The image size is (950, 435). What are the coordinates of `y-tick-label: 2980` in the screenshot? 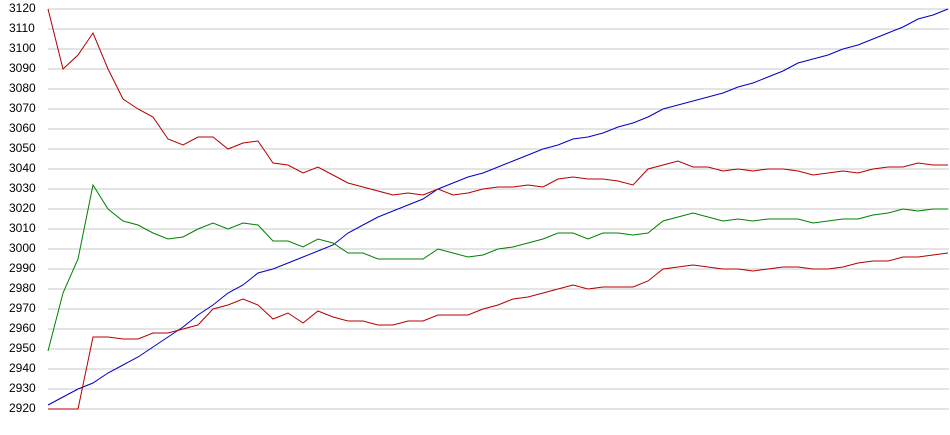 It's located at (22, 288).